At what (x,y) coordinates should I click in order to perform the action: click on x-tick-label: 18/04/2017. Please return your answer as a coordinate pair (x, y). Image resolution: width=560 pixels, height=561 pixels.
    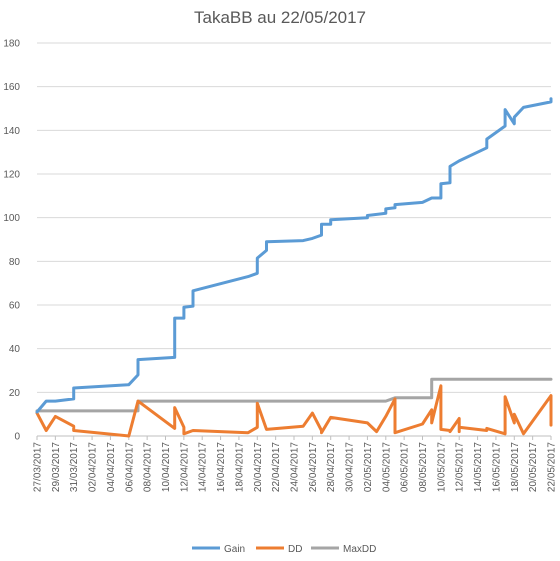
    Looking at the image, I should click on (239, 467).